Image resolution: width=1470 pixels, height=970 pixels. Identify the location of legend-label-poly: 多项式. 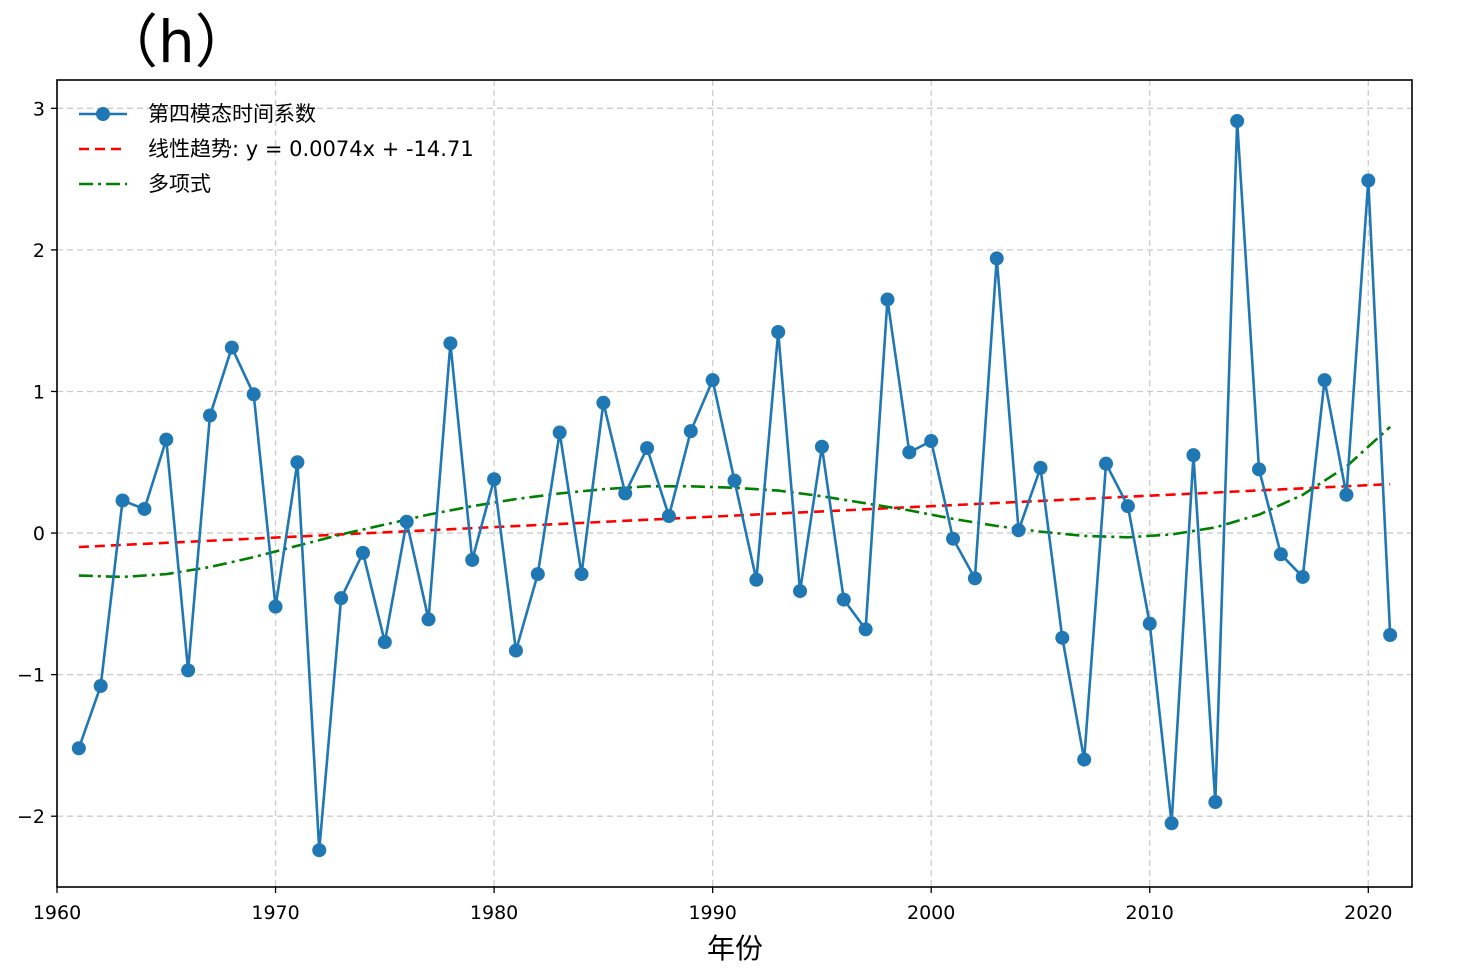
(179, 184).